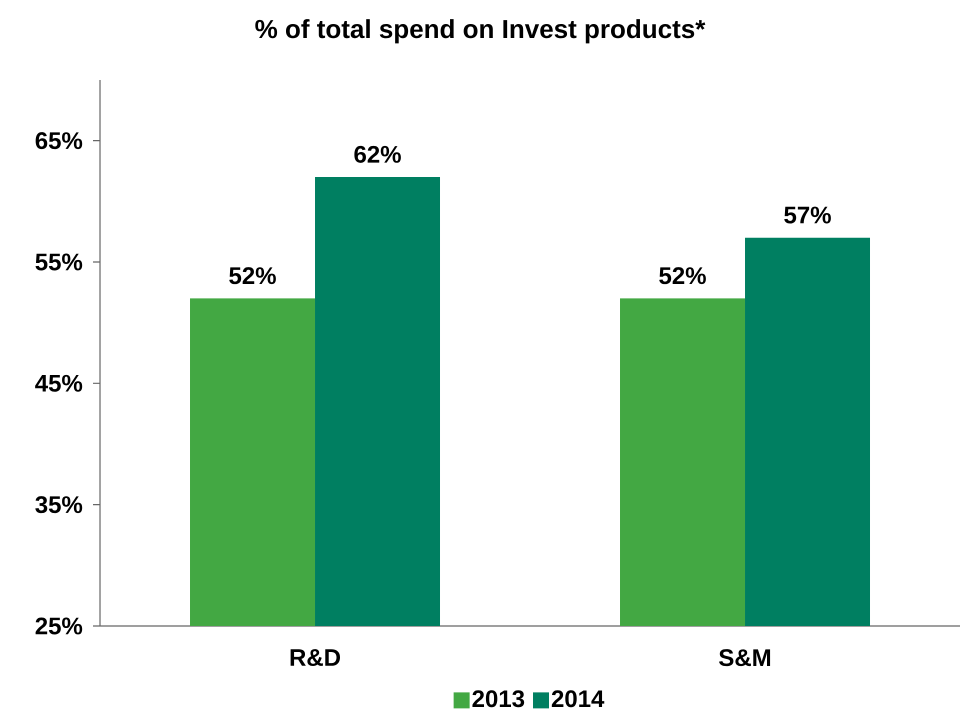 The width and height of the screenshot is (961, 726). I want to click on x-tick-label: R&D, so click(315, 657).